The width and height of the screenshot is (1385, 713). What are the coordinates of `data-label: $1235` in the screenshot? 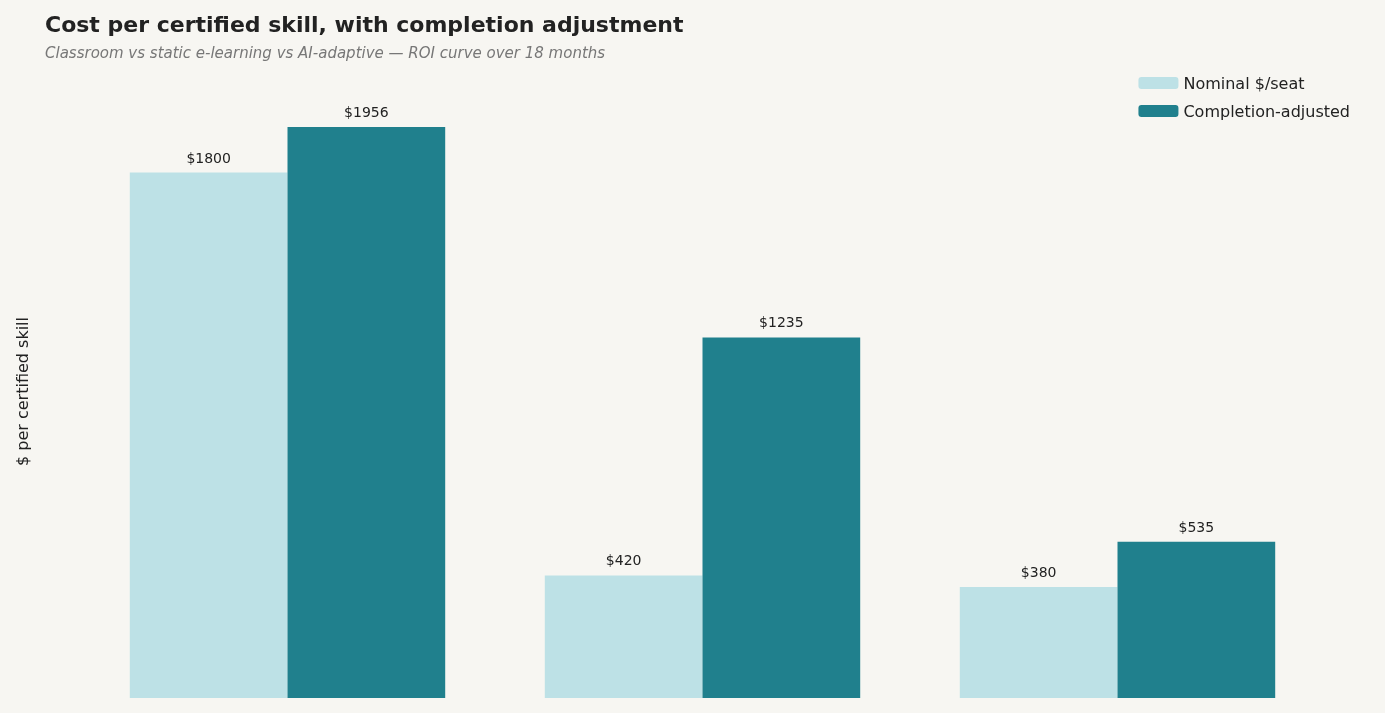 It's located at (781, 322).